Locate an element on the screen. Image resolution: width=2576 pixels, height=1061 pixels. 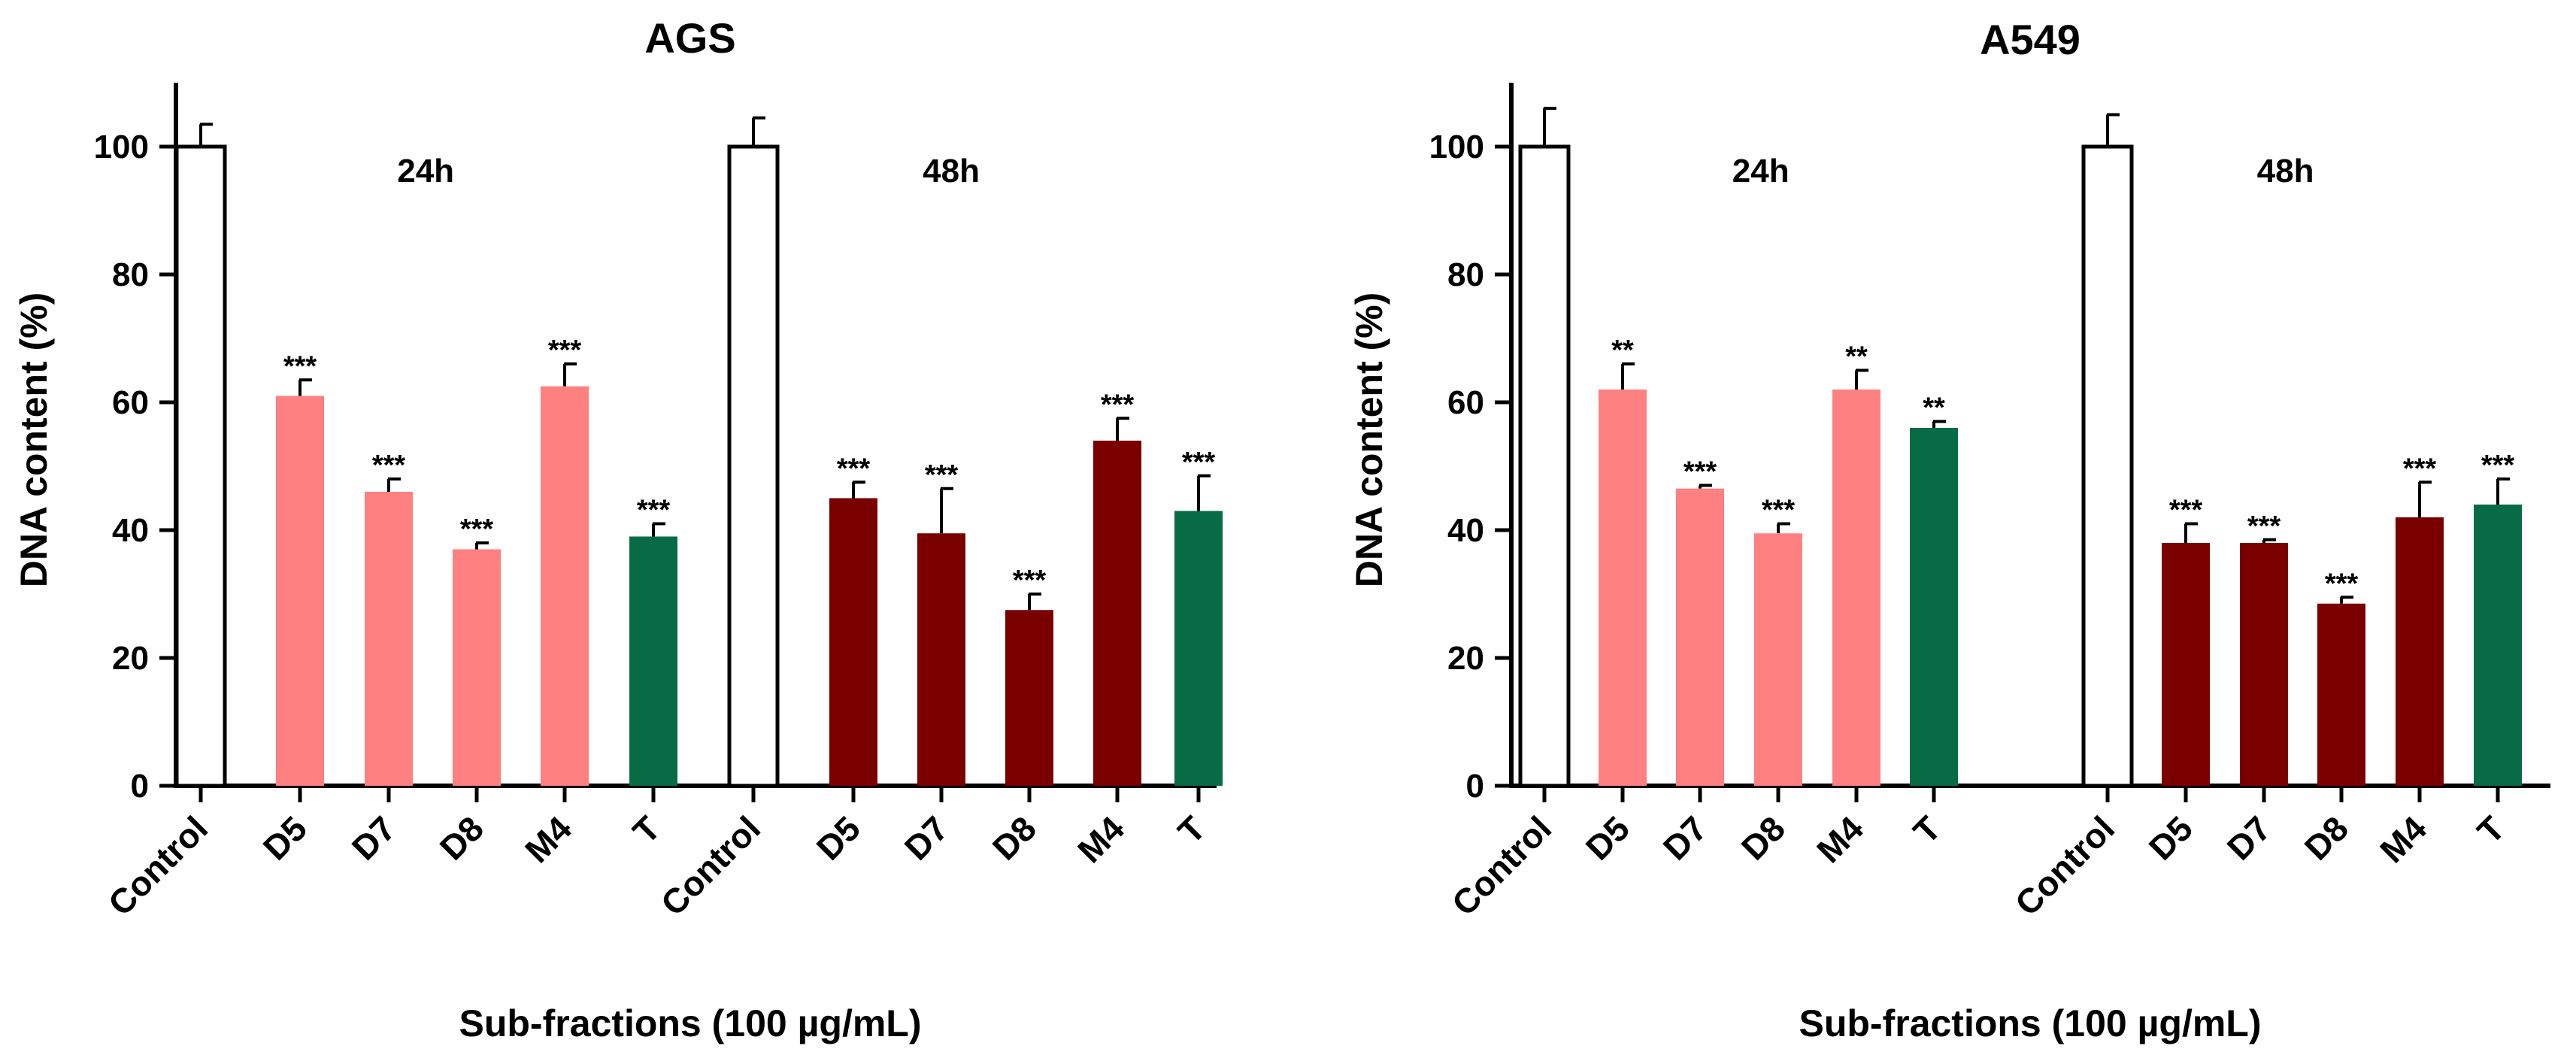
chart-title-a549: A549 is located at coordinates (2030, 39).